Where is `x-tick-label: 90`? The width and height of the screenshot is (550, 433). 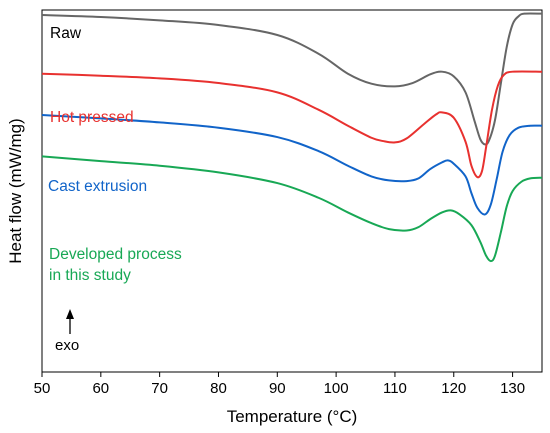 x-tick-label: 90 is located at coordinates (277, 388).